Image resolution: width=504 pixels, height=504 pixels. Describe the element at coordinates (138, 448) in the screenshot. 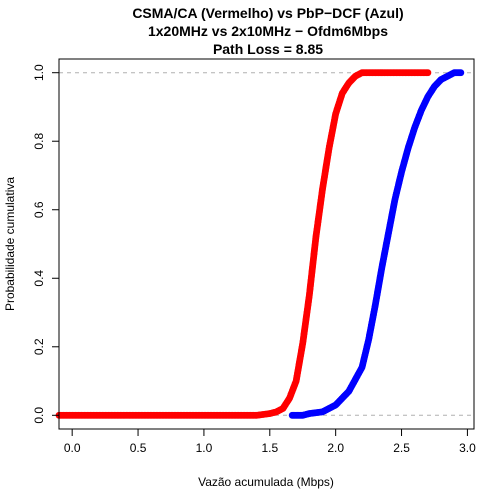

I see `x-tick-label: 0.5` at that location.